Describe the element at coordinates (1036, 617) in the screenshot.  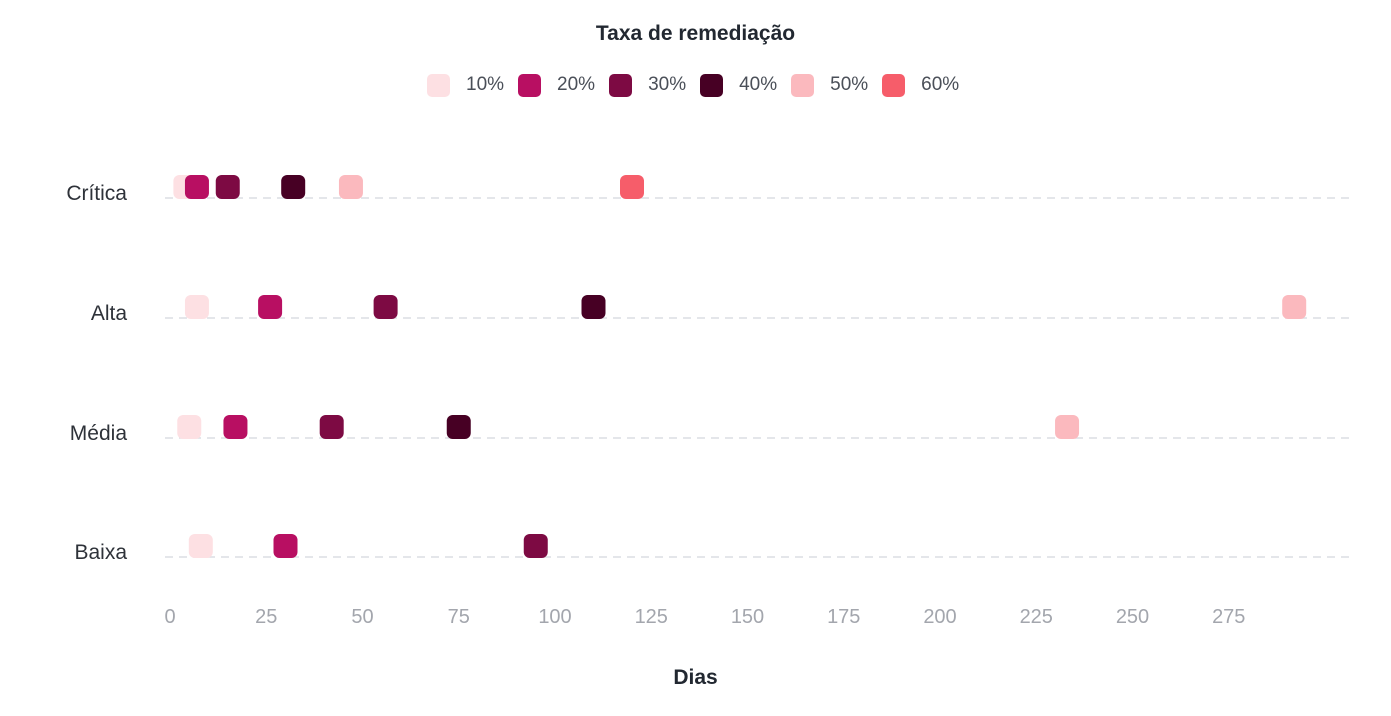
I see `x-tick-label: 225` at that location.